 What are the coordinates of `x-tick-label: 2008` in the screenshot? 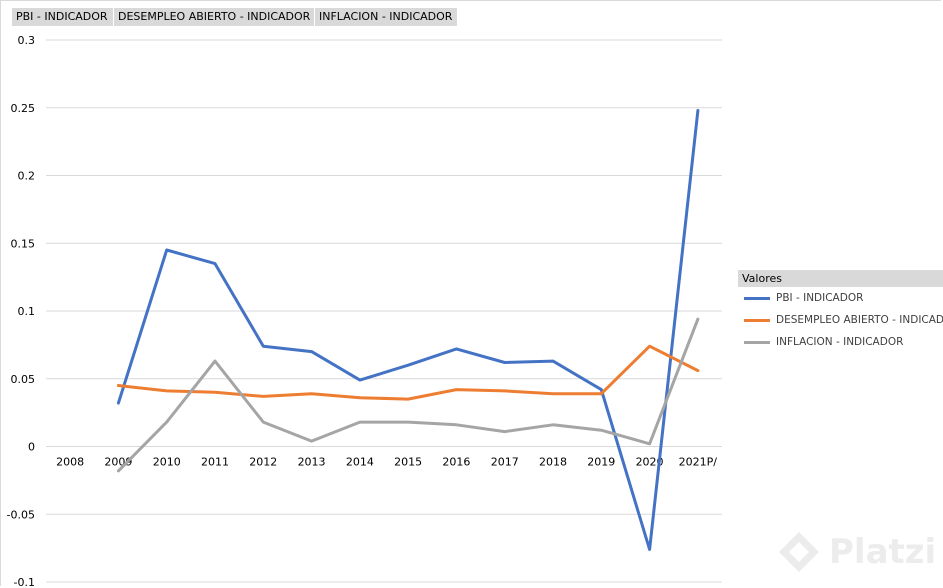 It's located at (70, 462).